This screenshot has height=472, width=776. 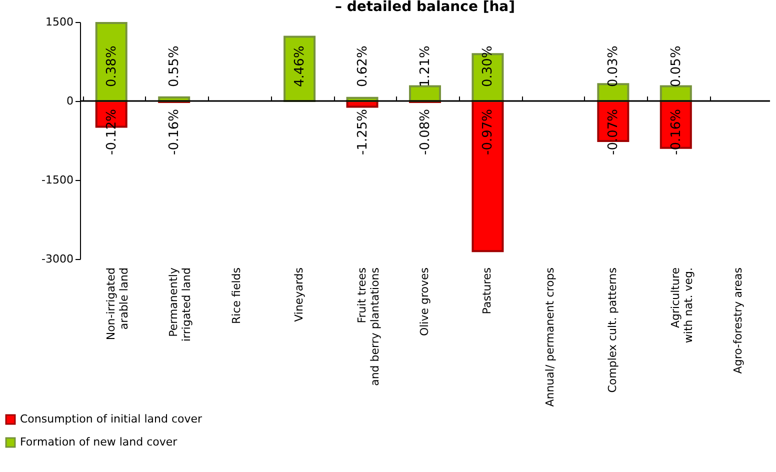 What do you see at coordinates (488, 66) in the screenshot?
I see `annotation: 0.30%` at bounding box center [488, 66].